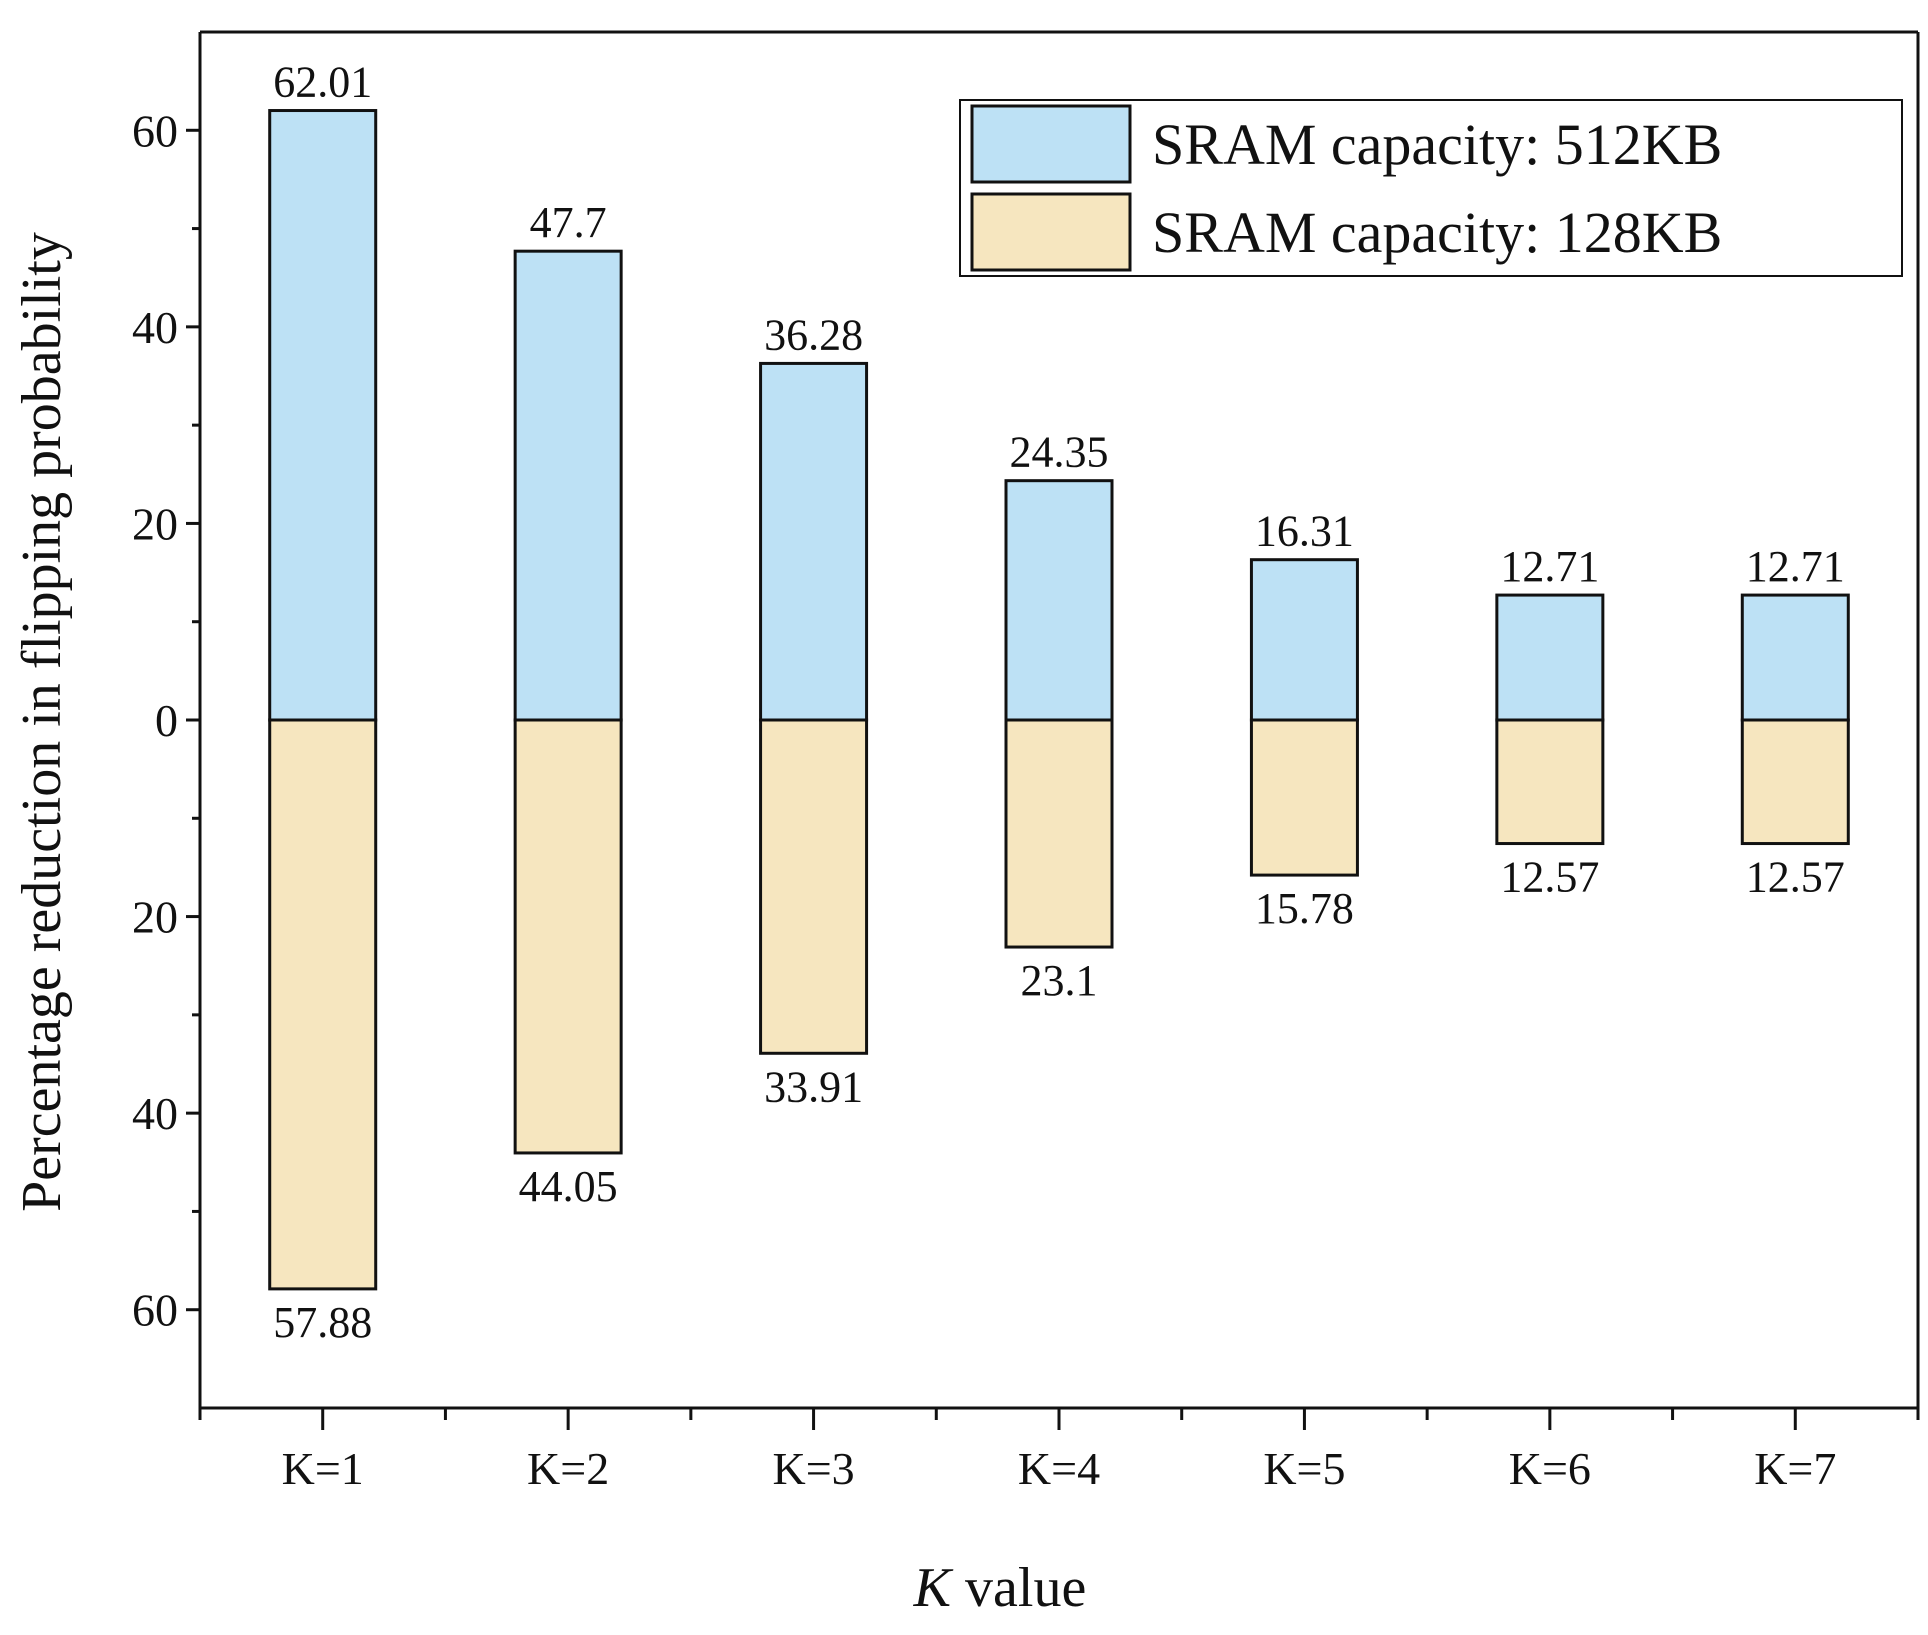 The image size is (1928, 1635). Describe the element at coordinates (323, 1468) in the screenshot. I see `x-tick-label-k1: K=1` at that location.